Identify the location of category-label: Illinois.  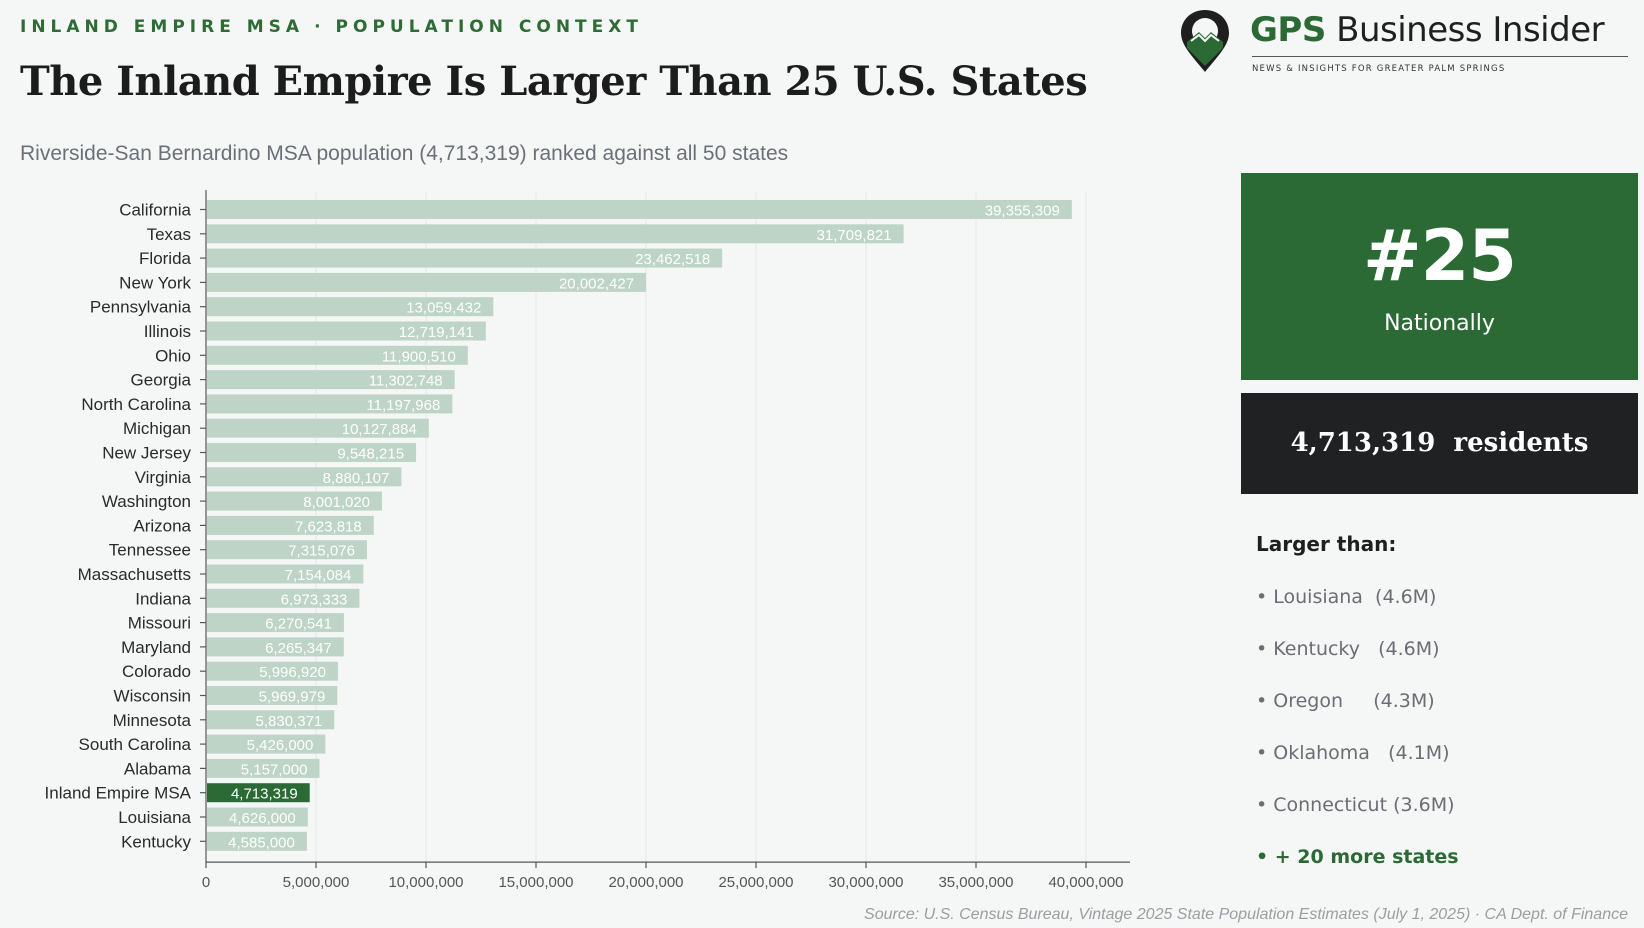
(167, 331).